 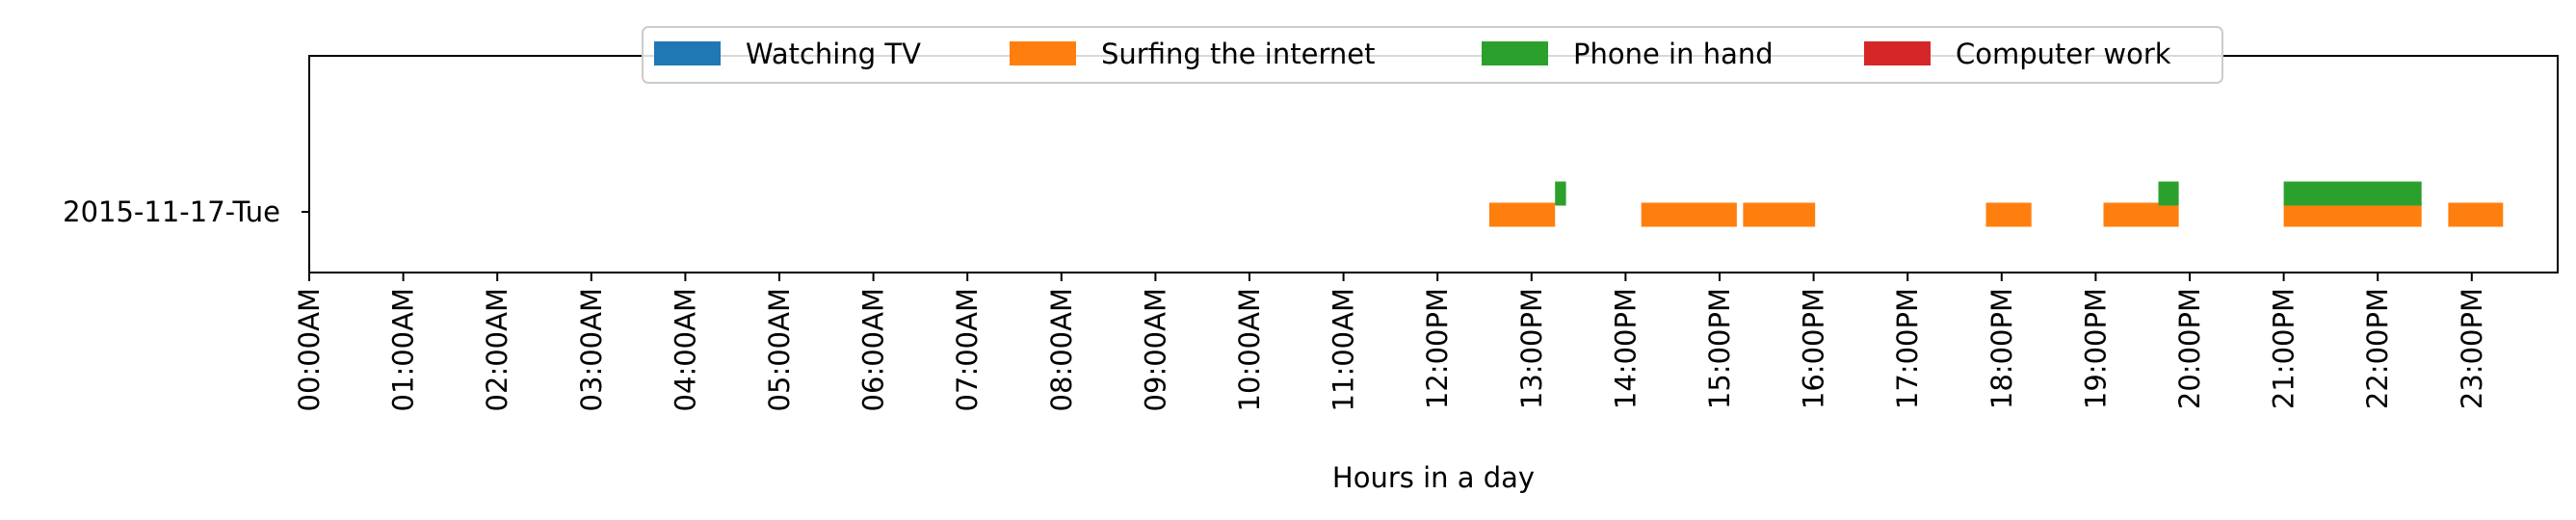 I want to click on legend-swatch-surfing-the-internet, so click(x=1043, y=53).